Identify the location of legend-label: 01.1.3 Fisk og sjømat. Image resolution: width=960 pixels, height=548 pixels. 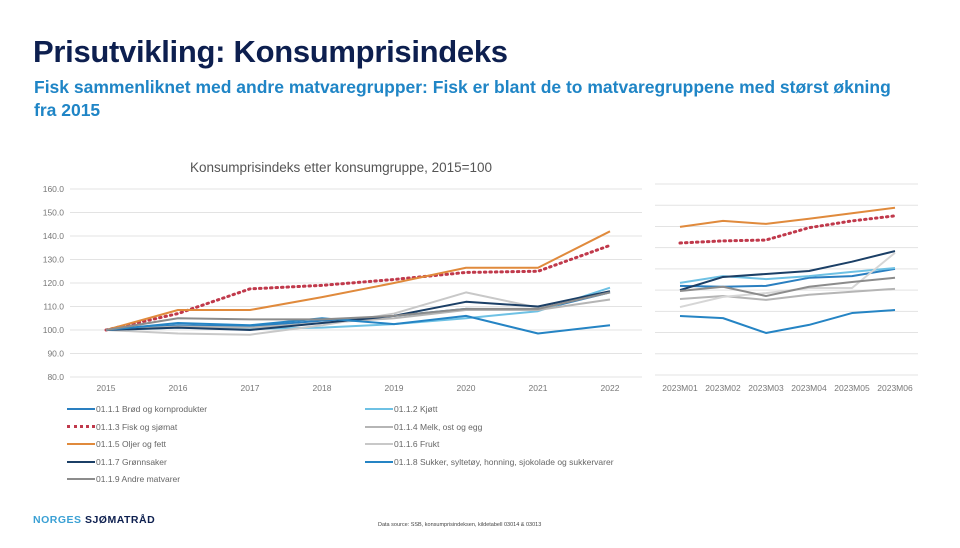
(137, 426).